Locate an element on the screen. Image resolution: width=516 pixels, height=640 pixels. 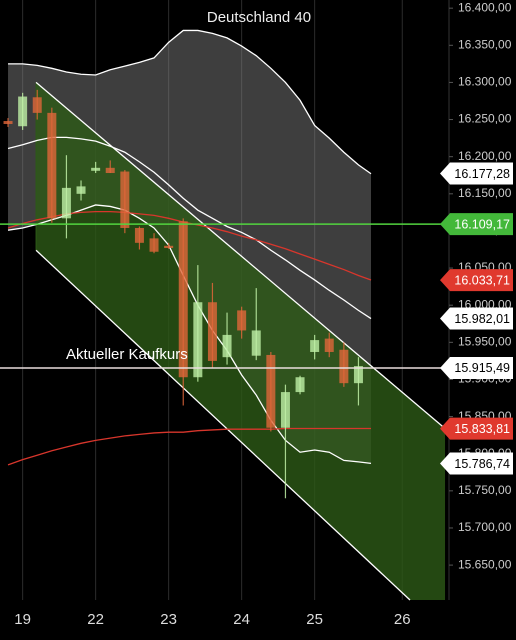
price-flag-label: 16.109,17 is located at coordinates (482, 224).